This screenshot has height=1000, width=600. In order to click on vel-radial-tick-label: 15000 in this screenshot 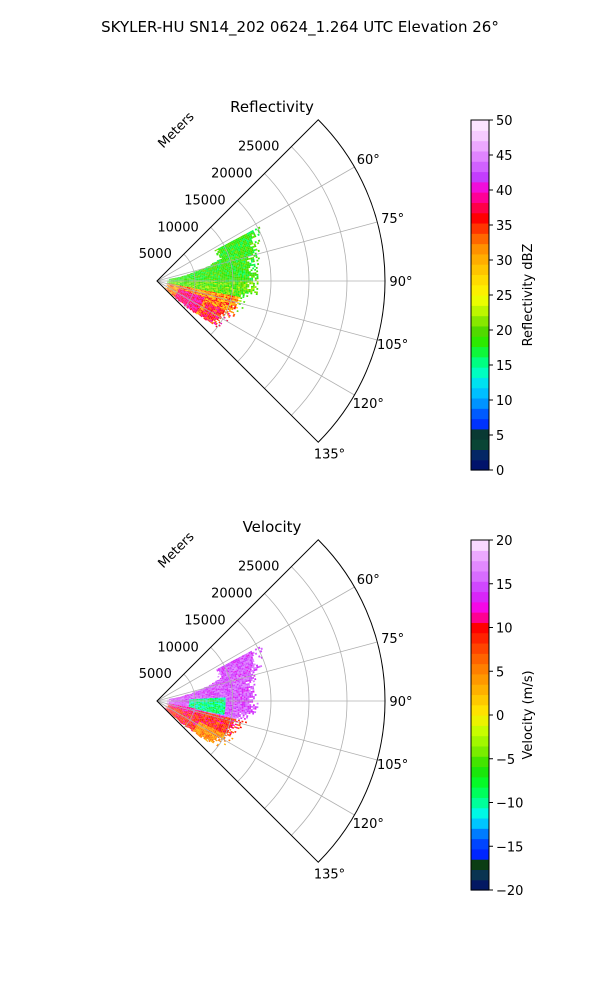, I will do `click(204, 620)`.